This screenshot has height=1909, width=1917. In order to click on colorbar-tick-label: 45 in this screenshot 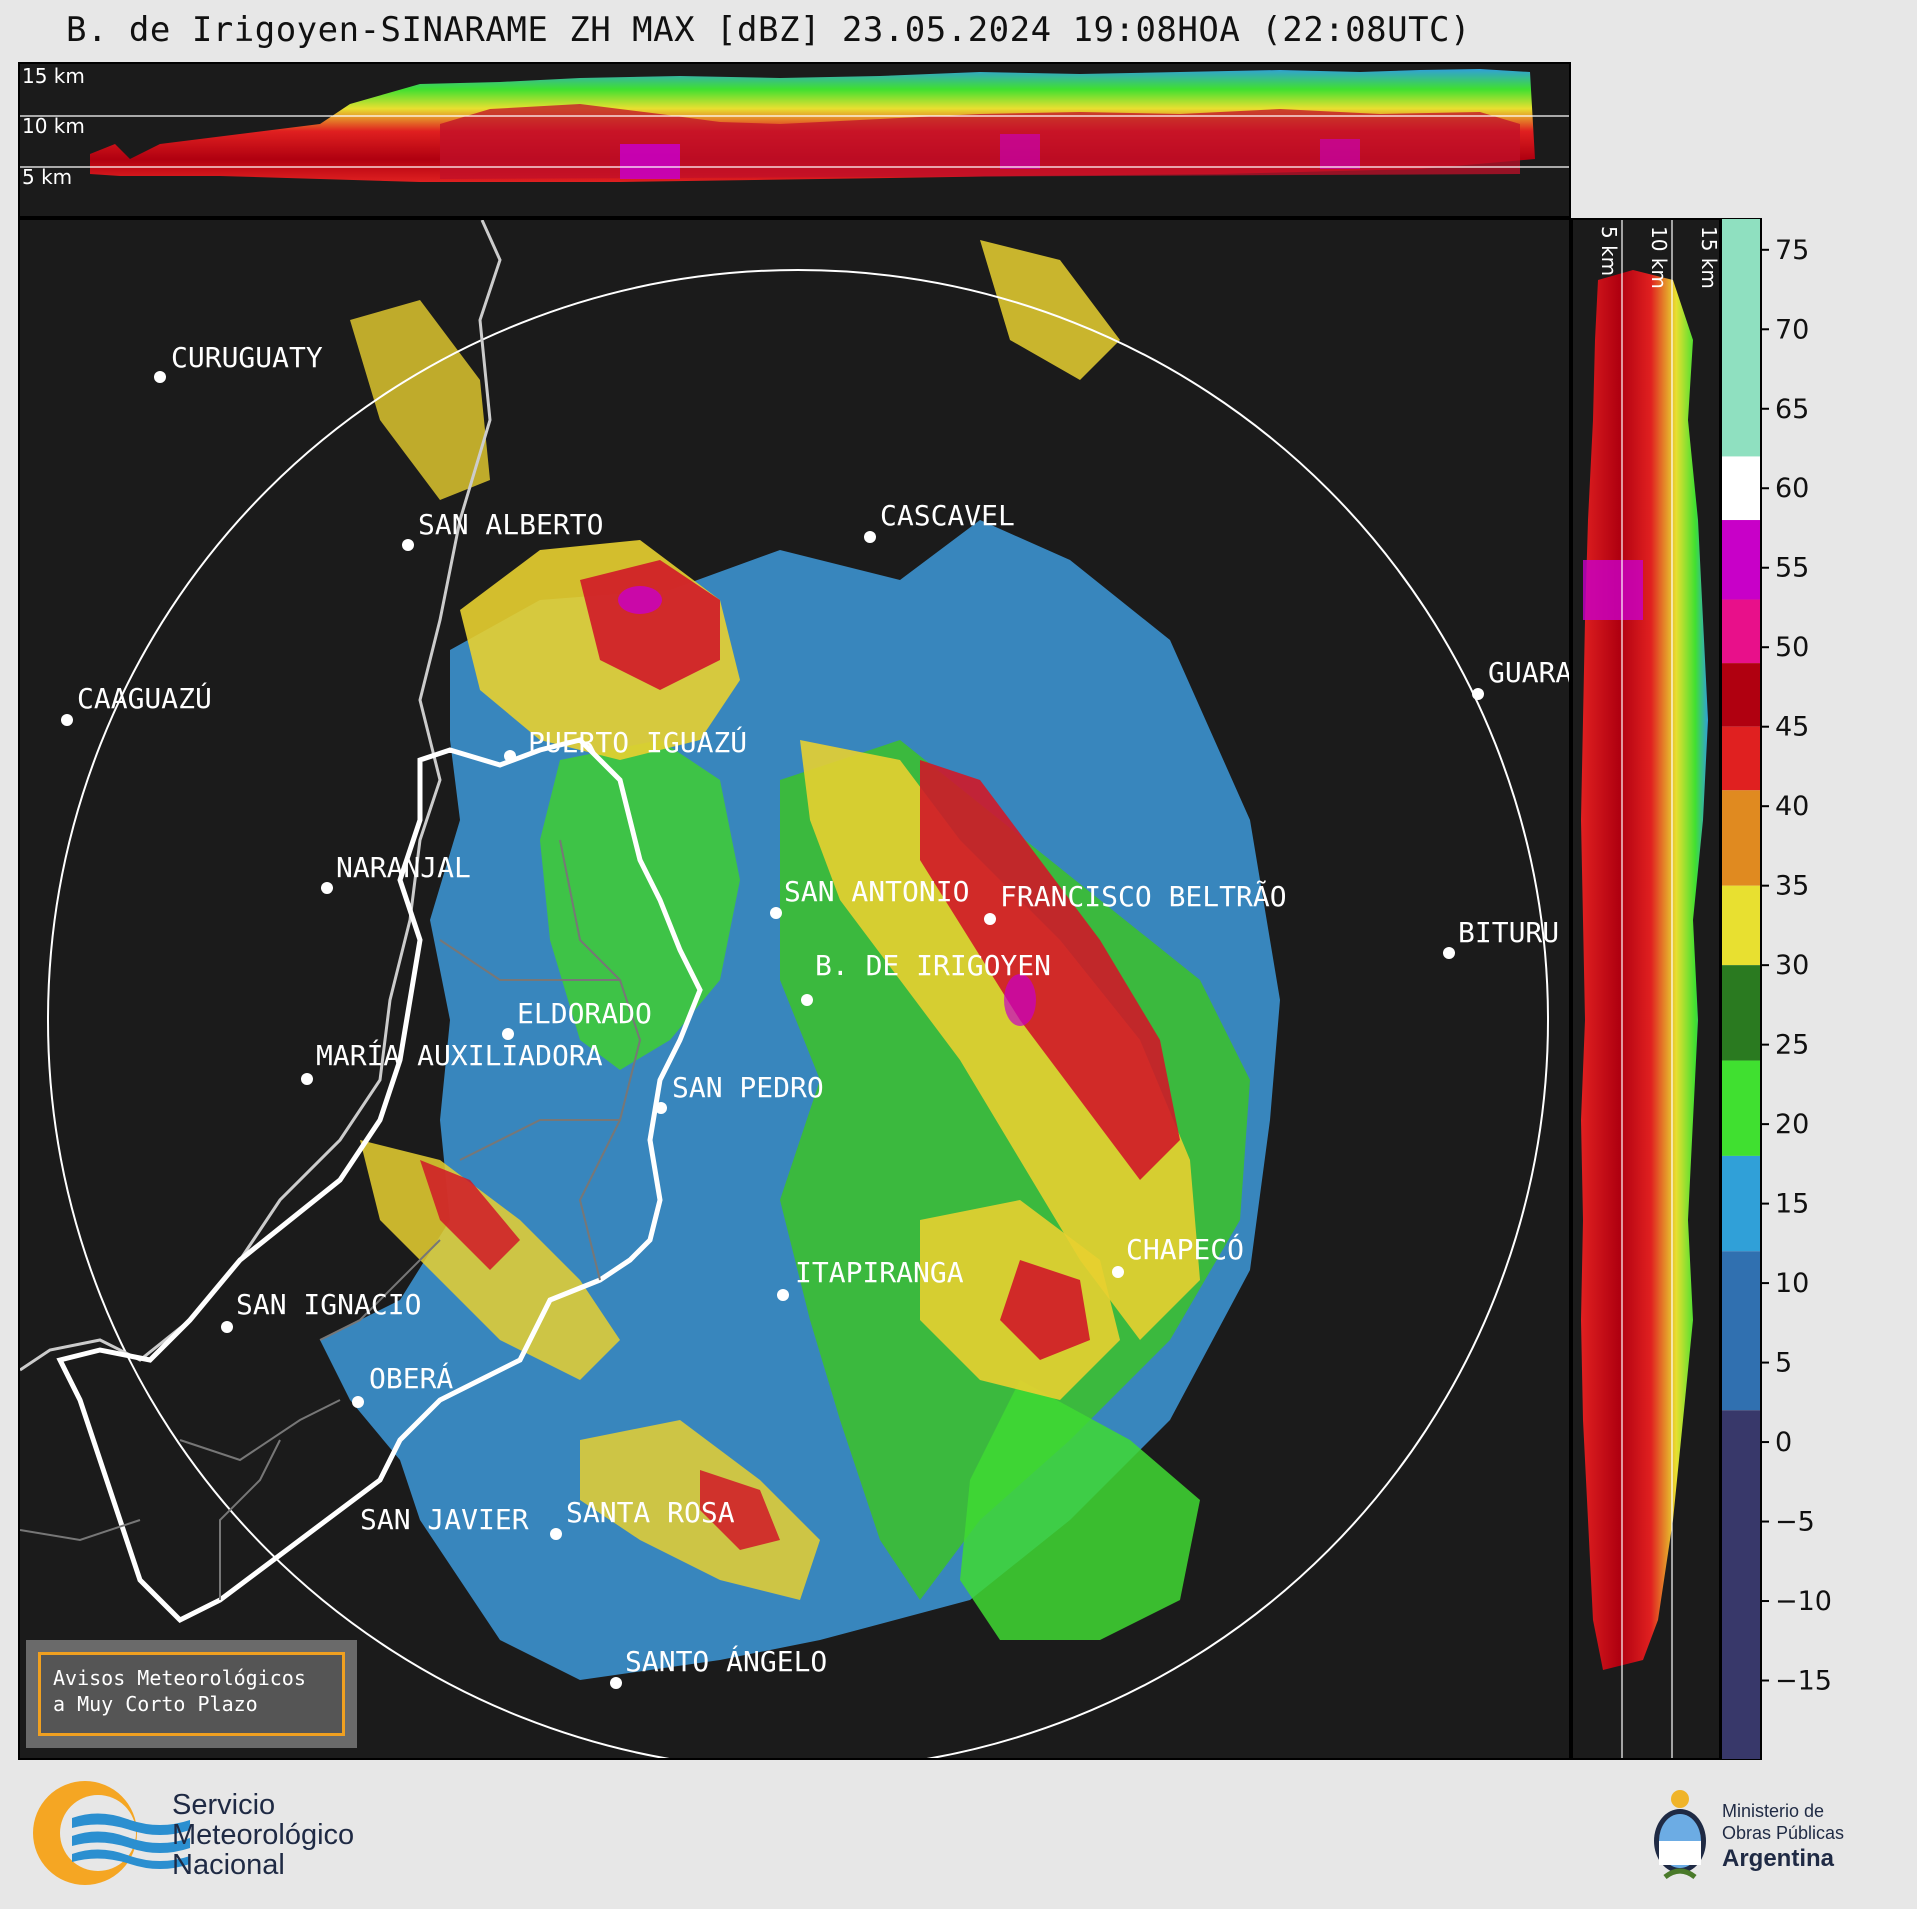, I will do `click(1792, 727)`.